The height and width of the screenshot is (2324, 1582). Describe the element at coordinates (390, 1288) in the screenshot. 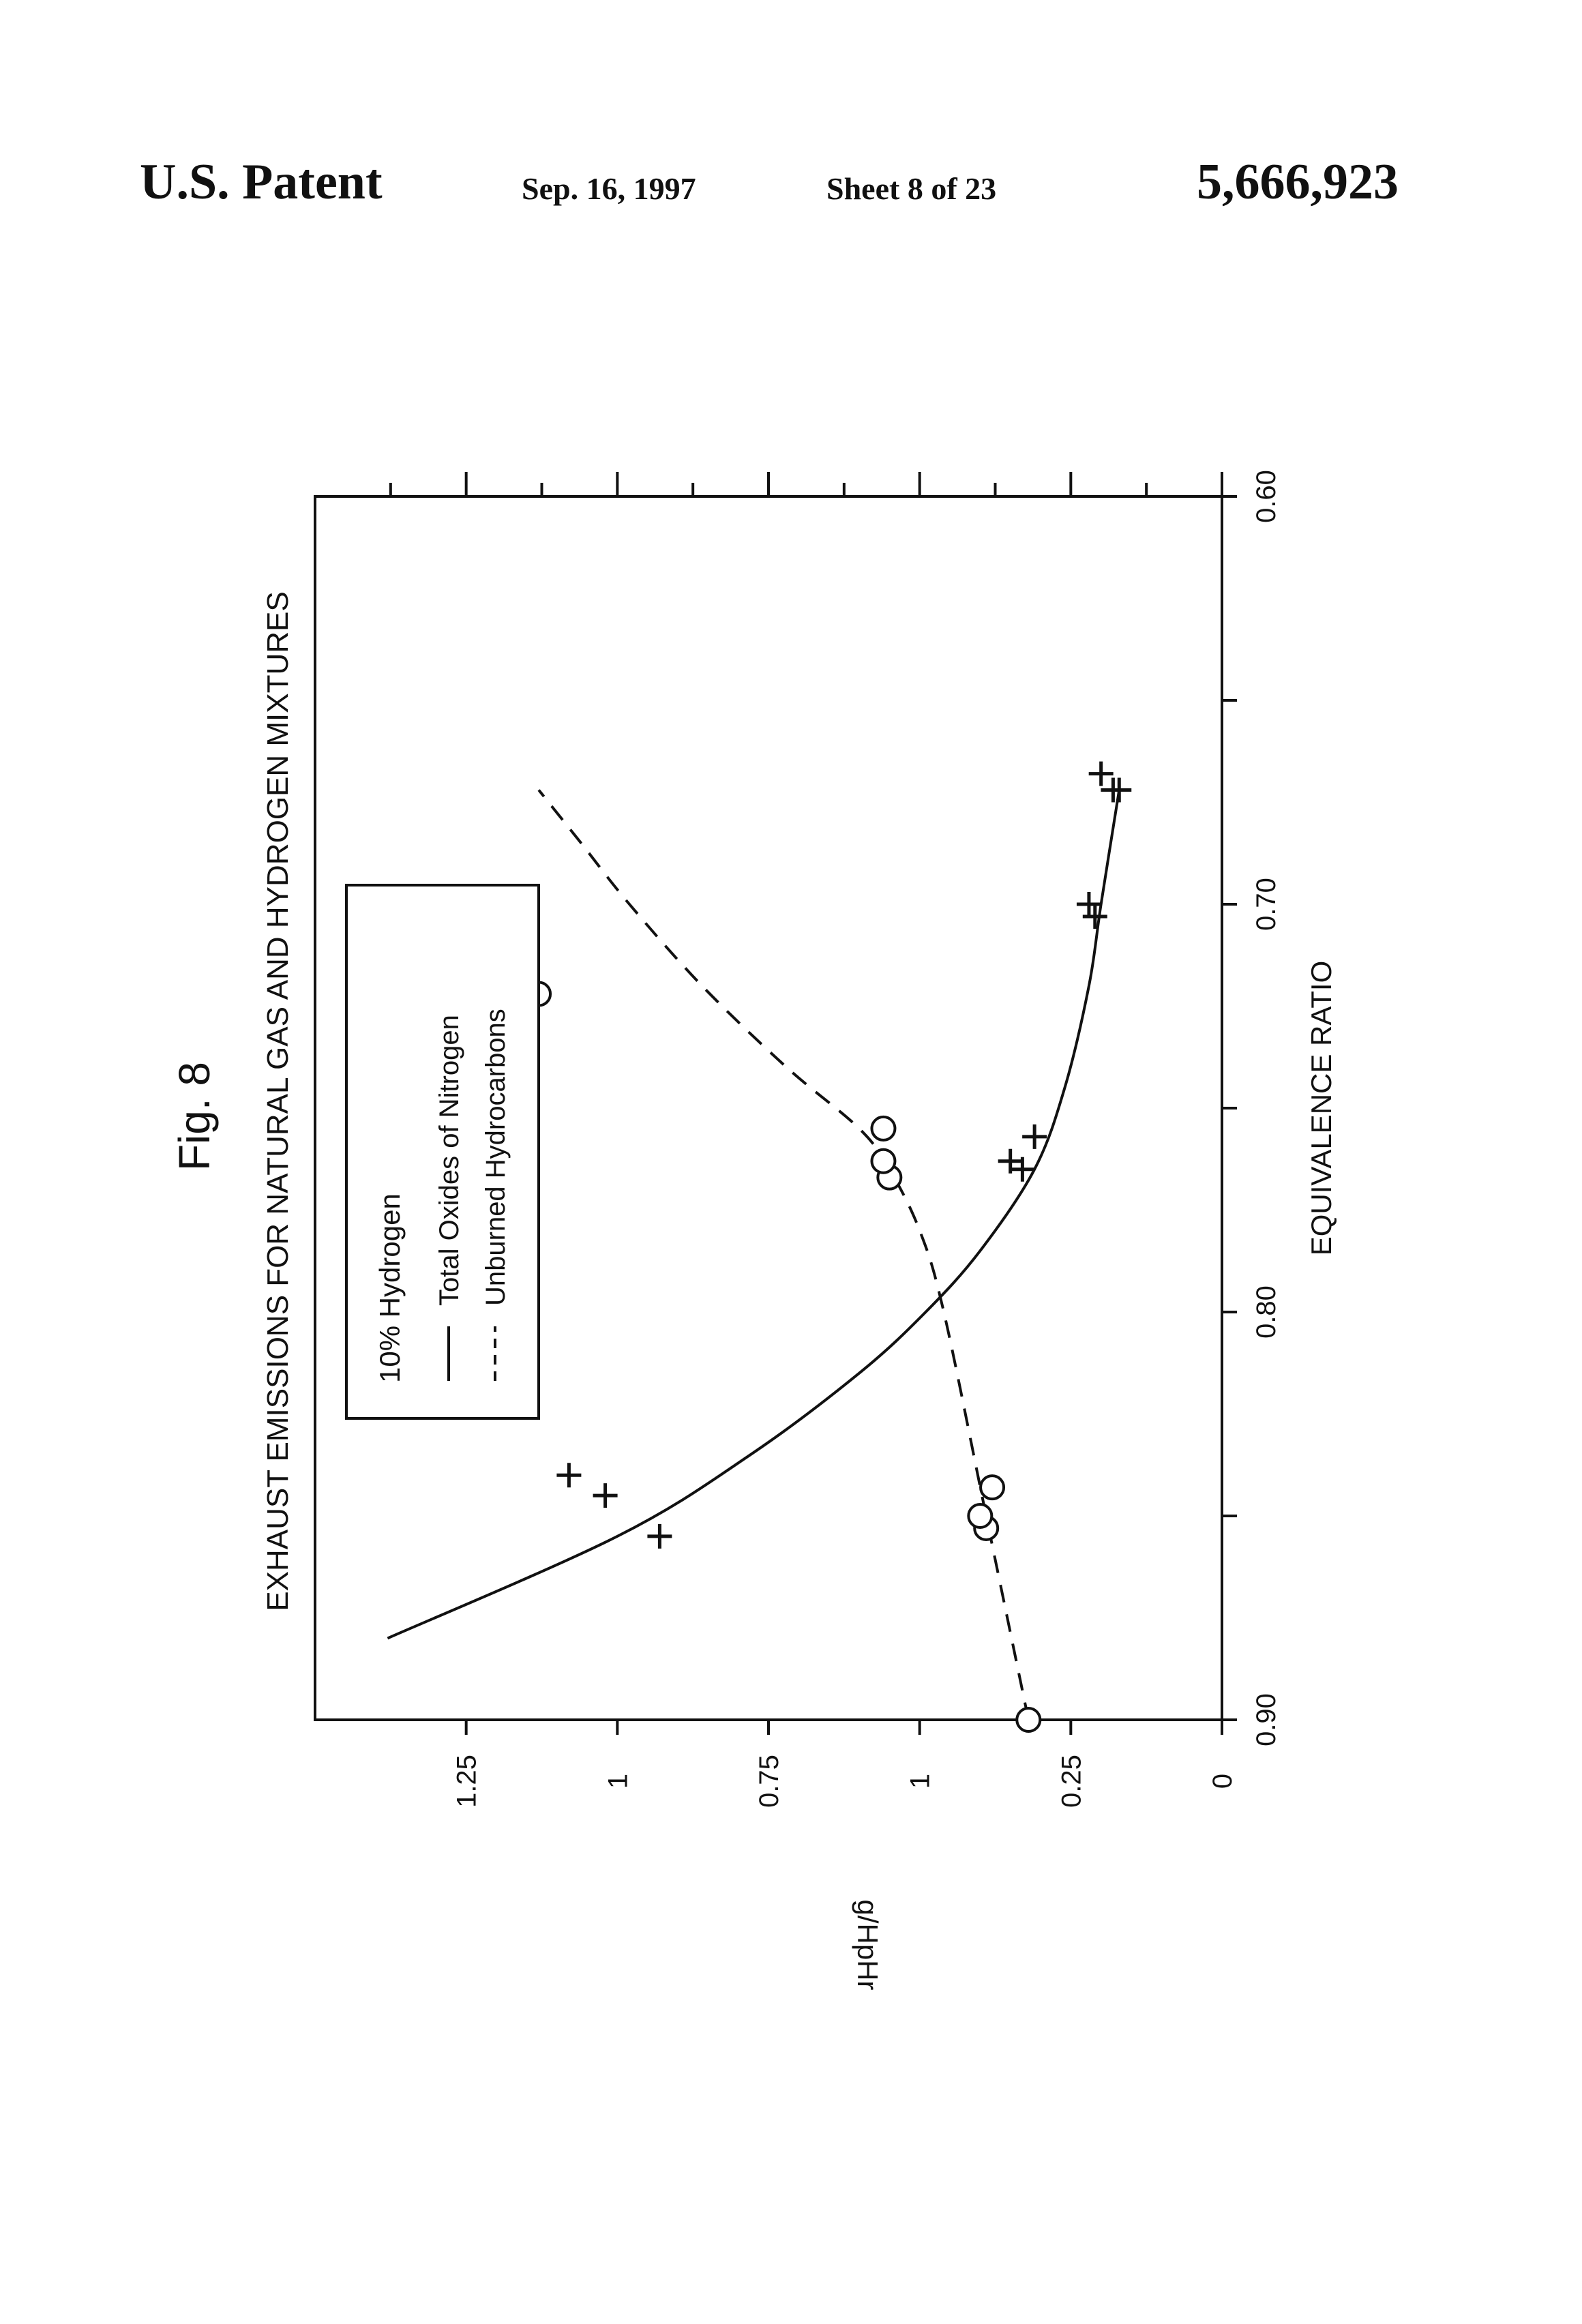

I see `legend-heading: 10% Hydrogen` at that location.